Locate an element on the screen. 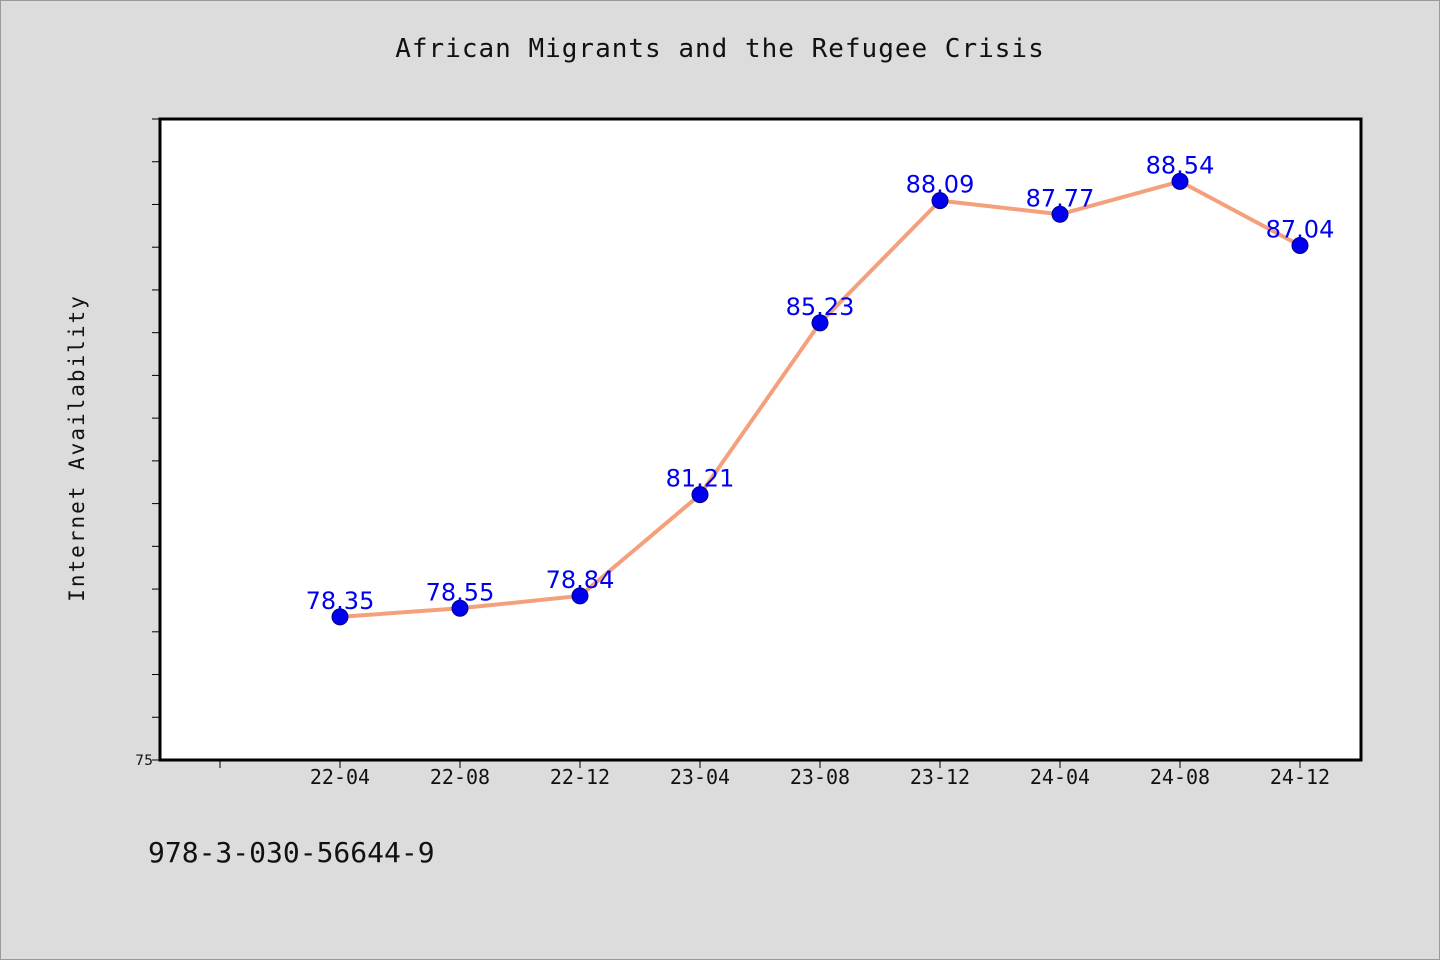  data-label: 85.23 is located at coordinates (820, 307).